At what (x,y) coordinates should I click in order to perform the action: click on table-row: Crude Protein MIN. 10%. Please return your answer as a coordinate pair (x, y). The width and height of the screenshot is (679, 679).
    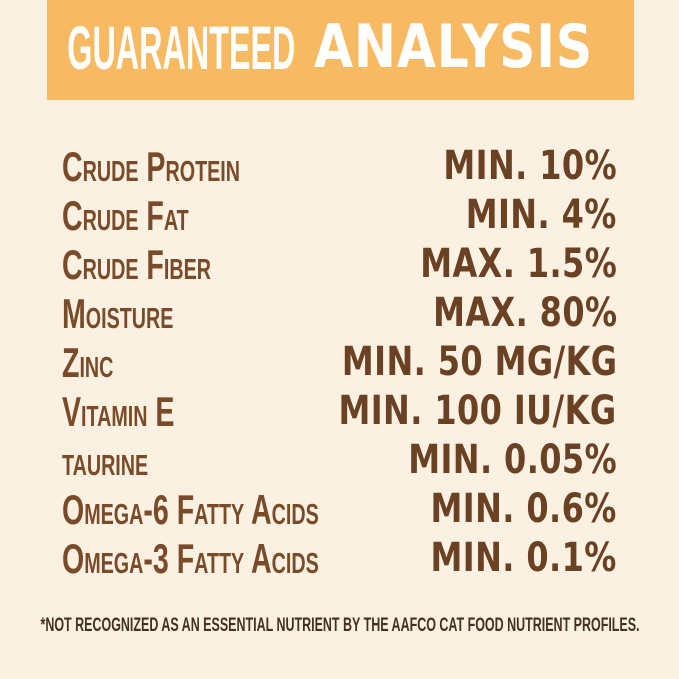
    Looking at the image, I should click on (339, 166).